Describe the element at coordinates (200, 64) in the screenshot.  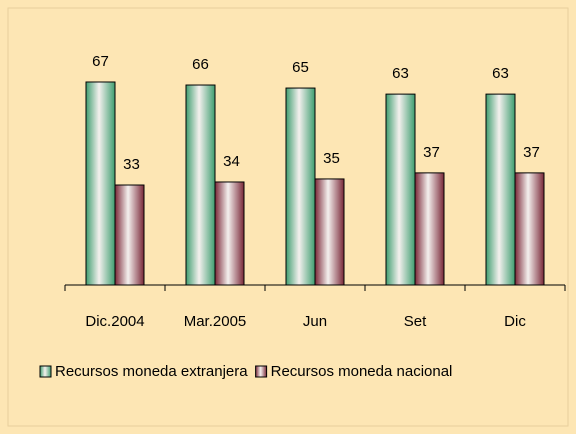
I see `data-label: 66` at that location.